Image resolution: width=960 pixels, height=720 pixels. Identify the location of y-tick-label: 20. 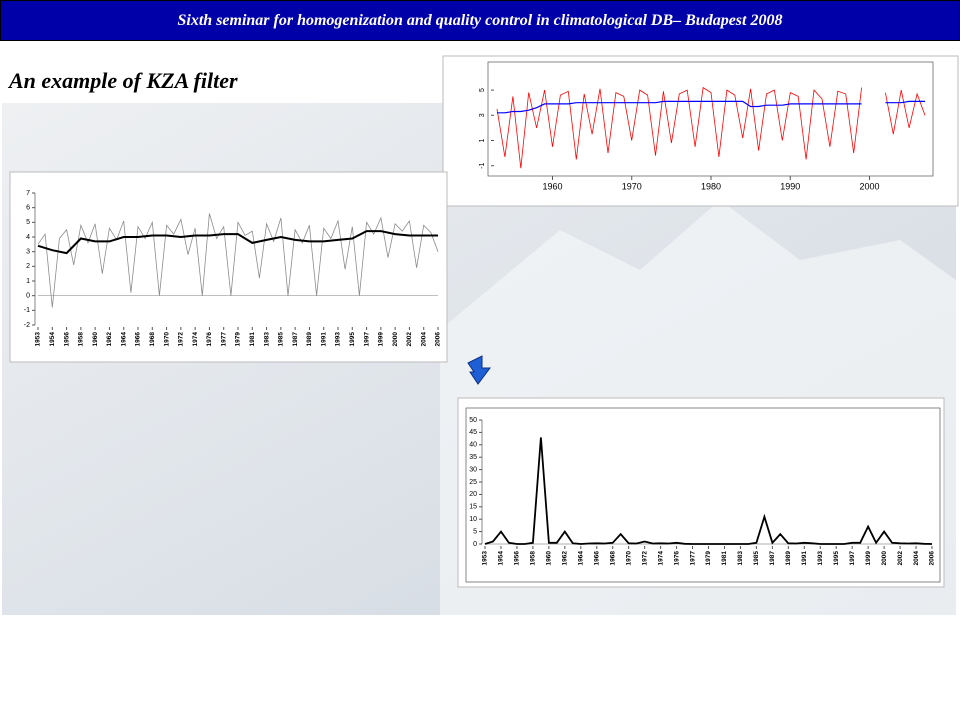
(473, 494).